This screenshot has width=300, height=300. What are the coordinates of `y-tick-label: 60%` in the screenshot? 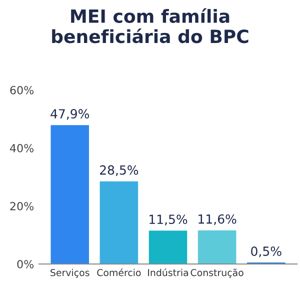 It's located at (22, 90).